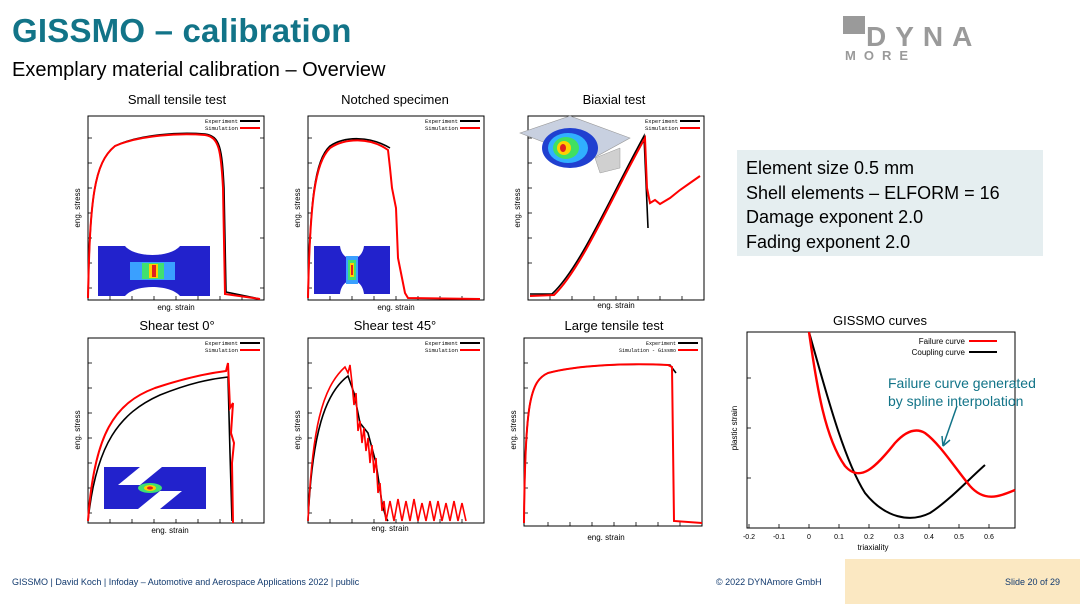 The width and height of the screenshot is (1080, 604). I want to click on footer-copyright: © 2022 DYNAmore GmbH, so click(769, 582).